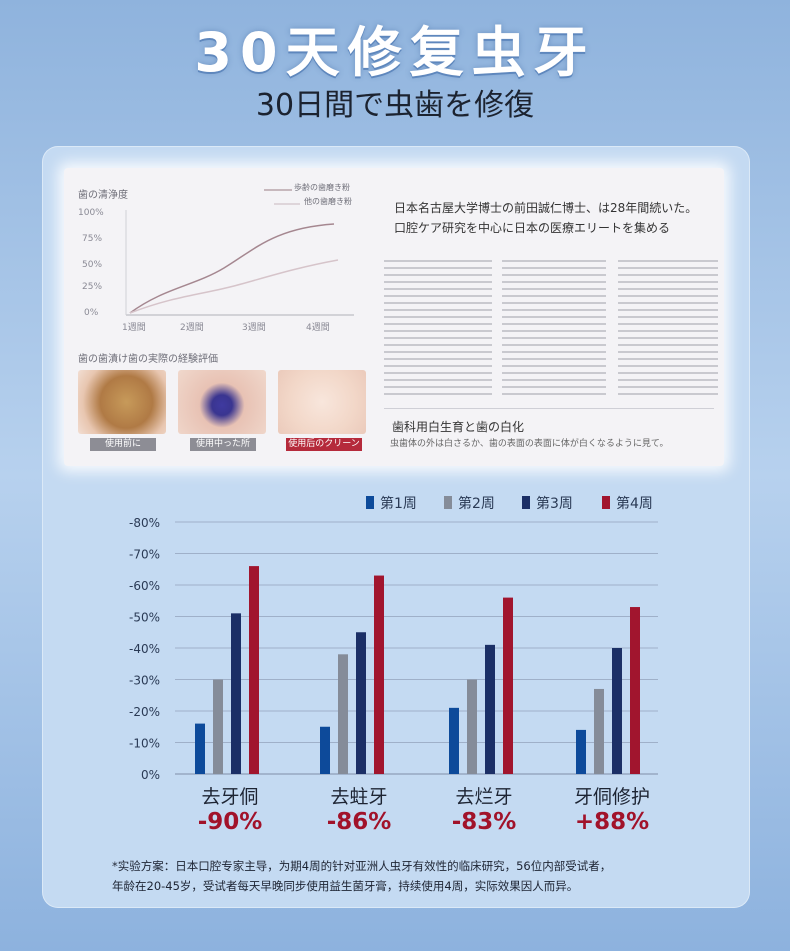 This screenshot has width=790, height=951. What do you see at coordinates (529, 444) in the screenshot?
I see `paper-section-subtitle: 虫歯体の外は白さるか、歯の表面の表面に体が白くなるように見て。` at bounding box center [529, 444].